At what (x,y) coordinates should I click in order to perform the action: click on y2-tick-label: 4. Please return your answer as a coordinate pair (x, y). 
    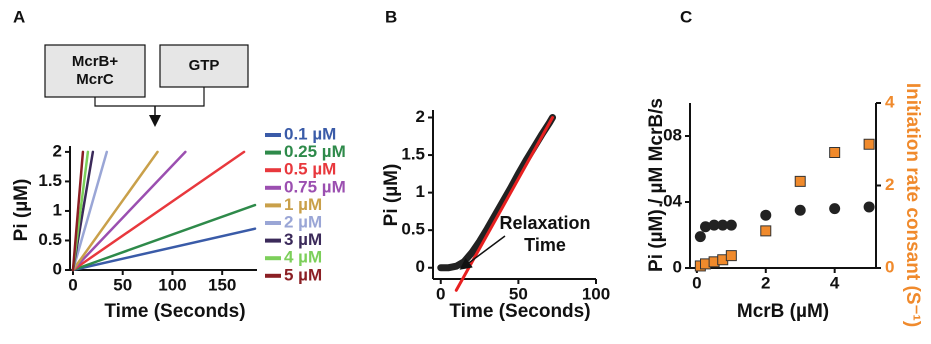
    Looking at the image, I should click on (890, 101).